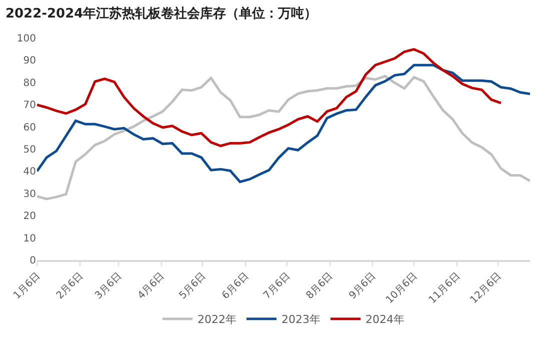 The width and height of the screenshot is (545, 345). Describe the element at coordinates (29, 83) in the screenshot. I see `y-tick-label: 80` at that location.